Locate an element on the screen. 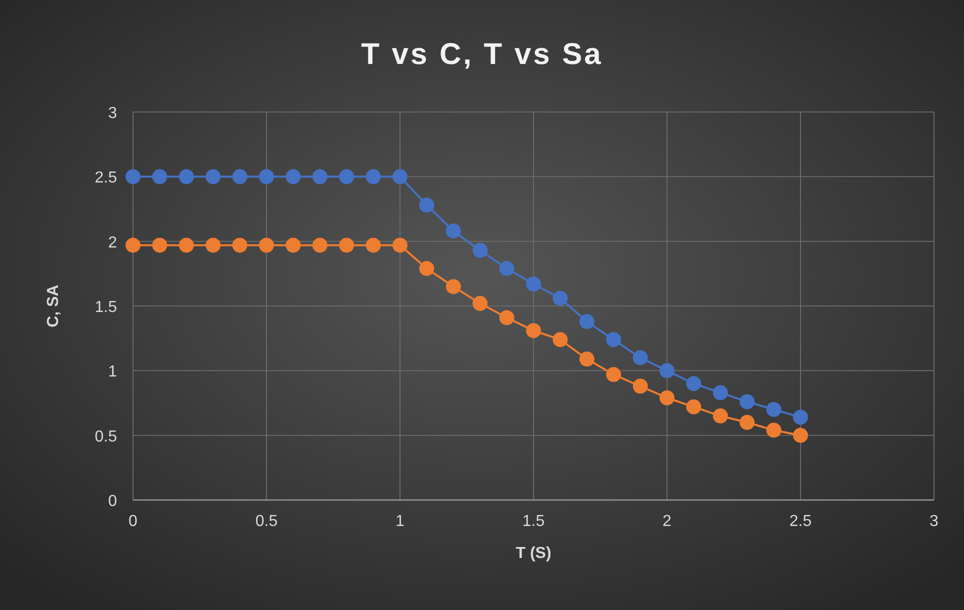 This screenshot has width=964, height=610. x-tick-label: 2 is located at coordinates (667, 521).